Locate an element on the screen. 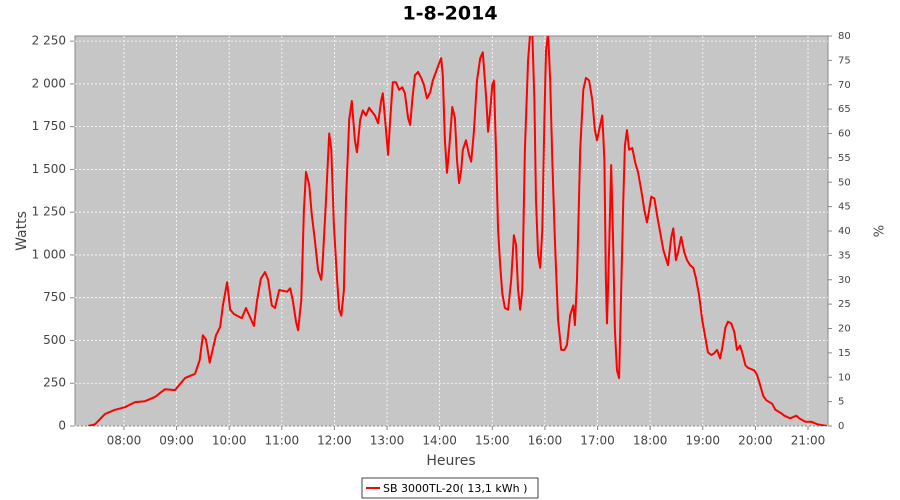  y2-tick-label: 75 is located at coordinates (844, 60).